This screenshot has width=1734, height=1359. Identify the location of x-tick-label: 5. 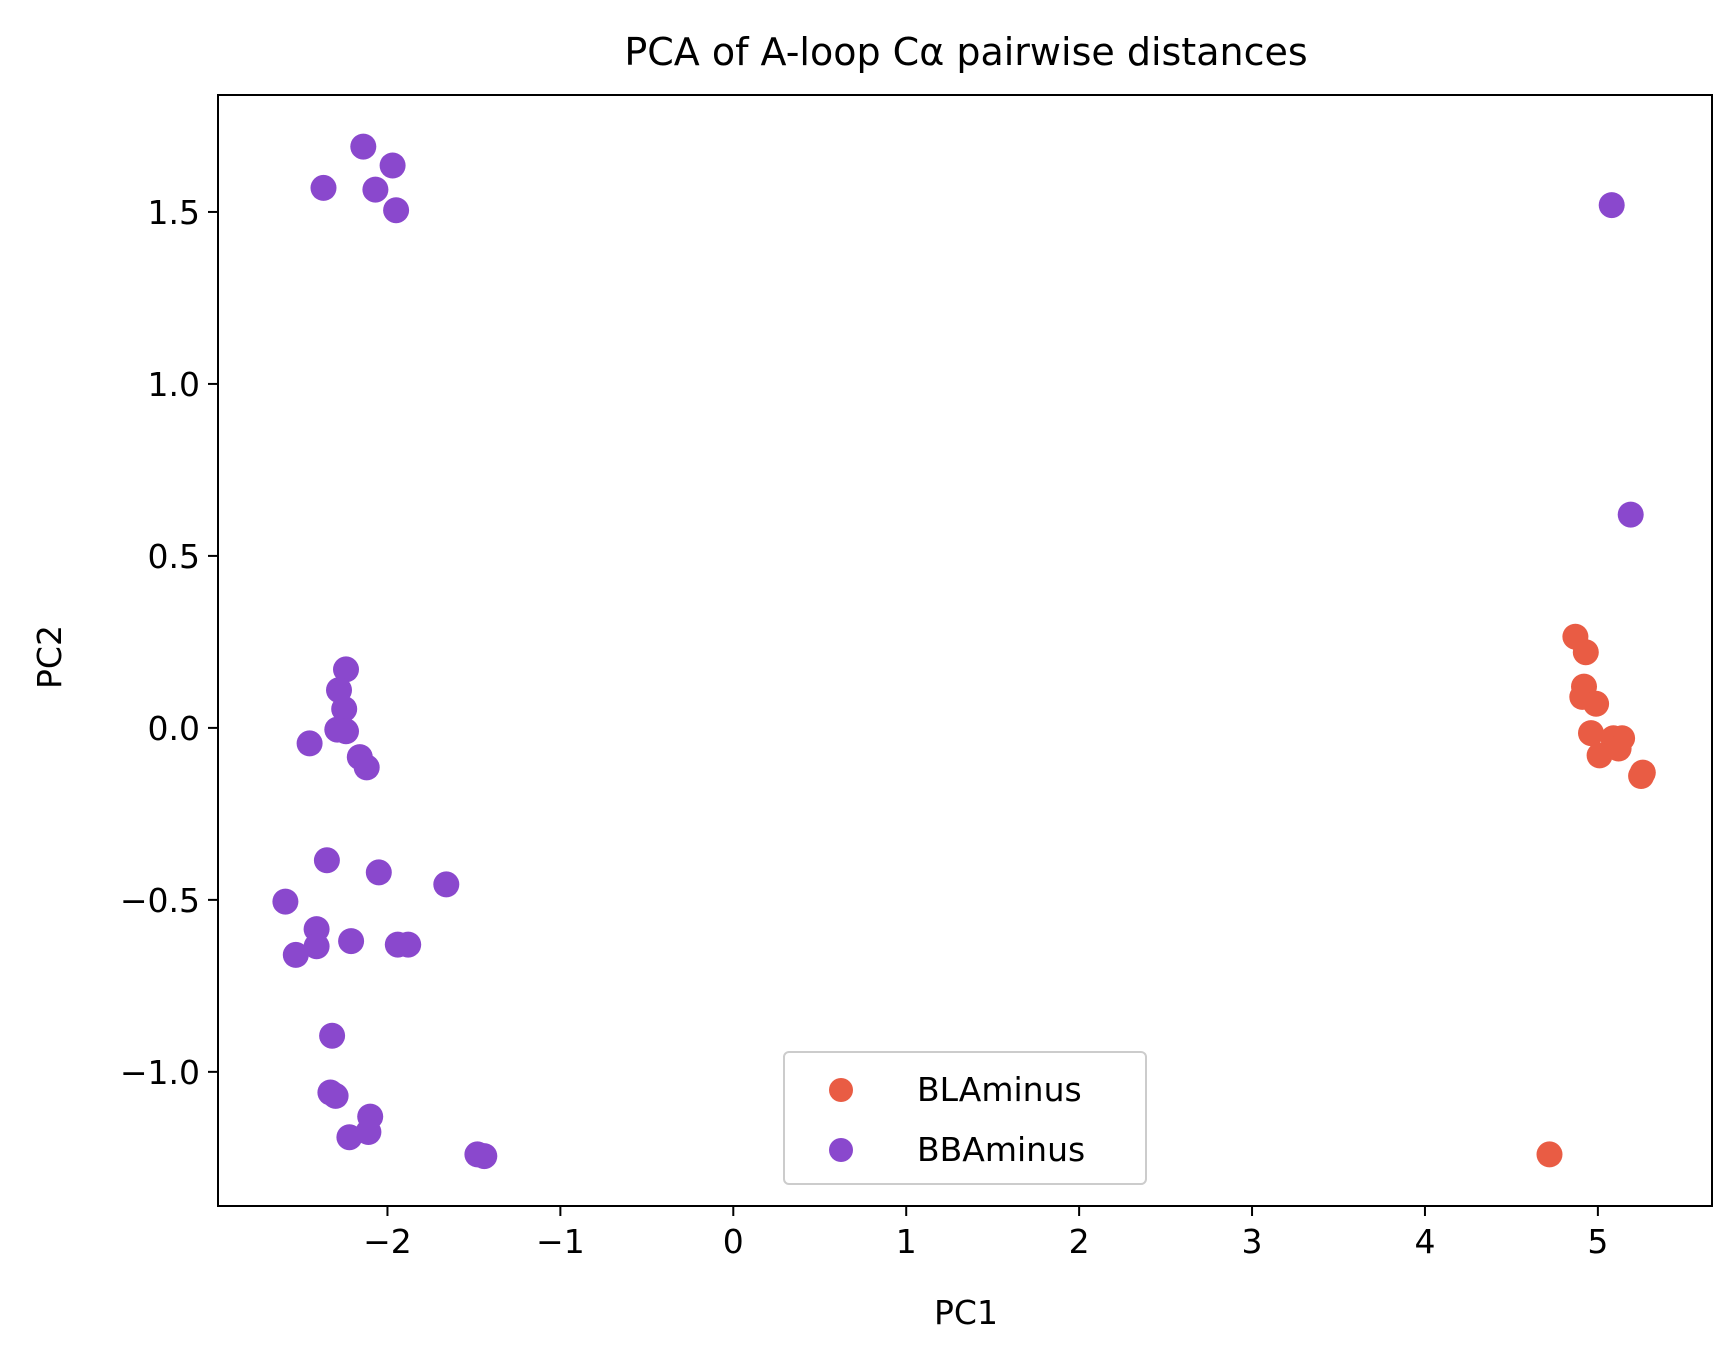
(1597, 1241).